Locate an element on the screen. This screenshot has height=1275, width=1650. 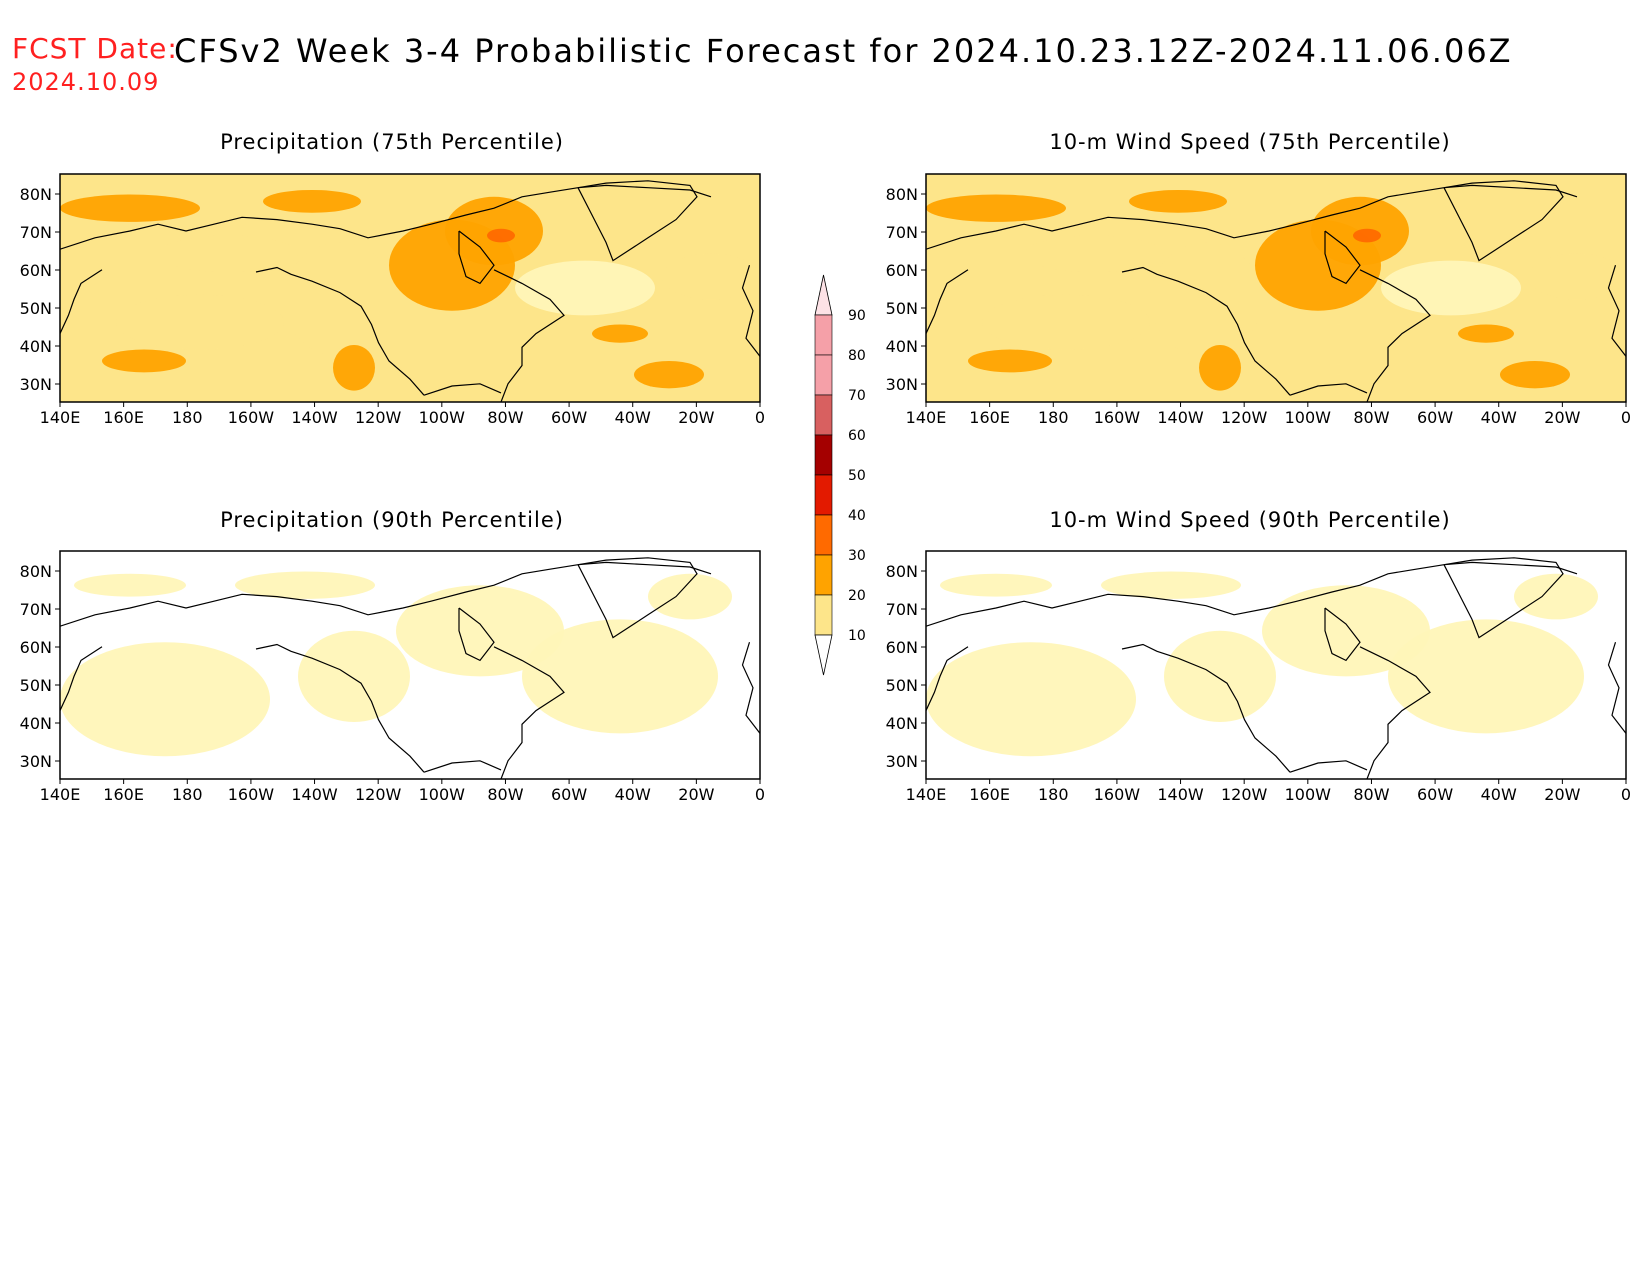
lon-tick-label: 0 is located at coordinates (760, 794).